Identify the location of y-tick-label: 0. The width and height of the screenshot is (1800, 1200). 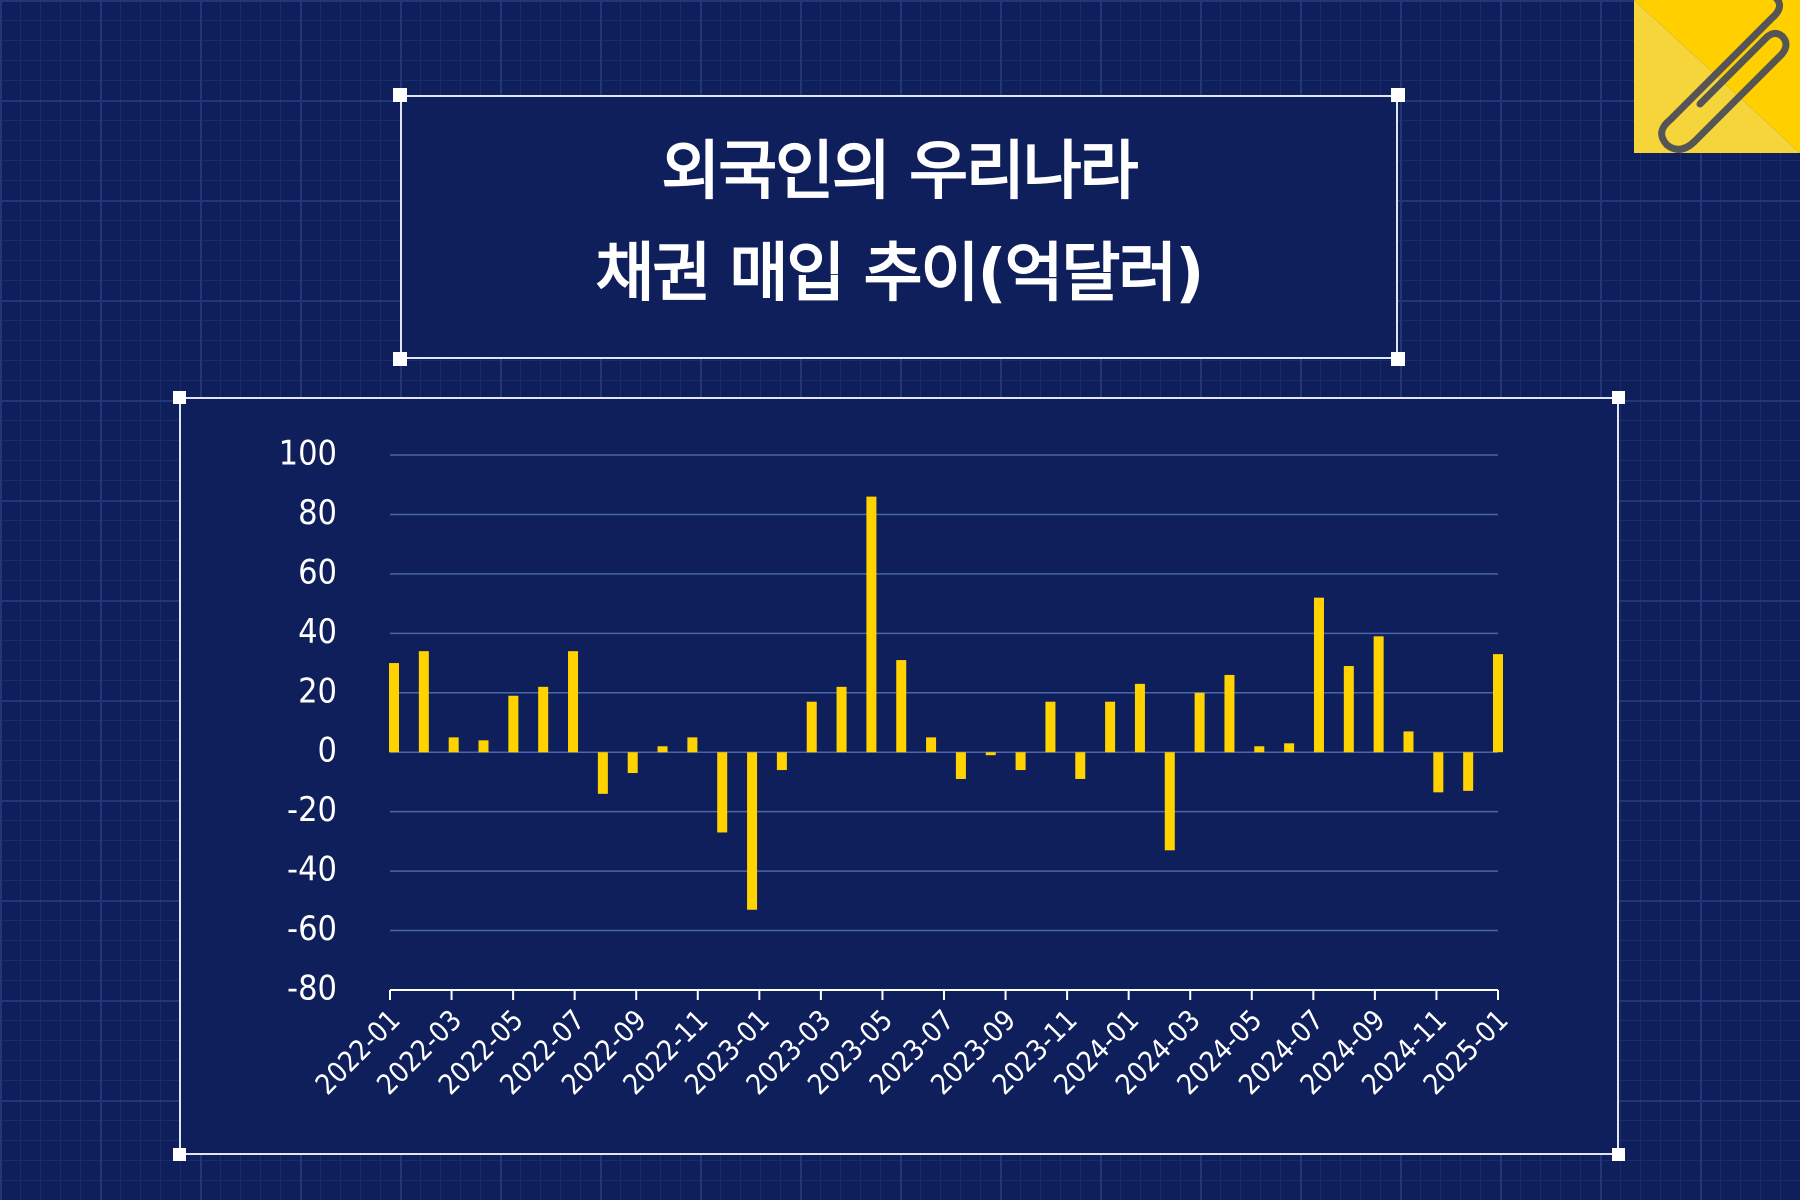
(327, 751).